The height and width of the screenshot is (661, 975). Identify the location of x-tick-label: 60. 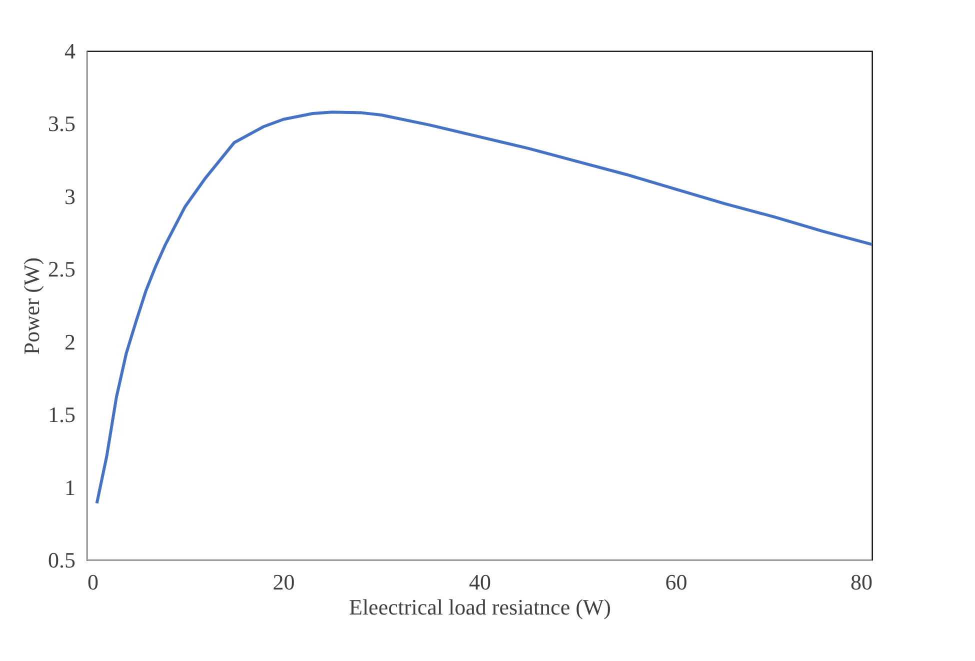
(676, 582).